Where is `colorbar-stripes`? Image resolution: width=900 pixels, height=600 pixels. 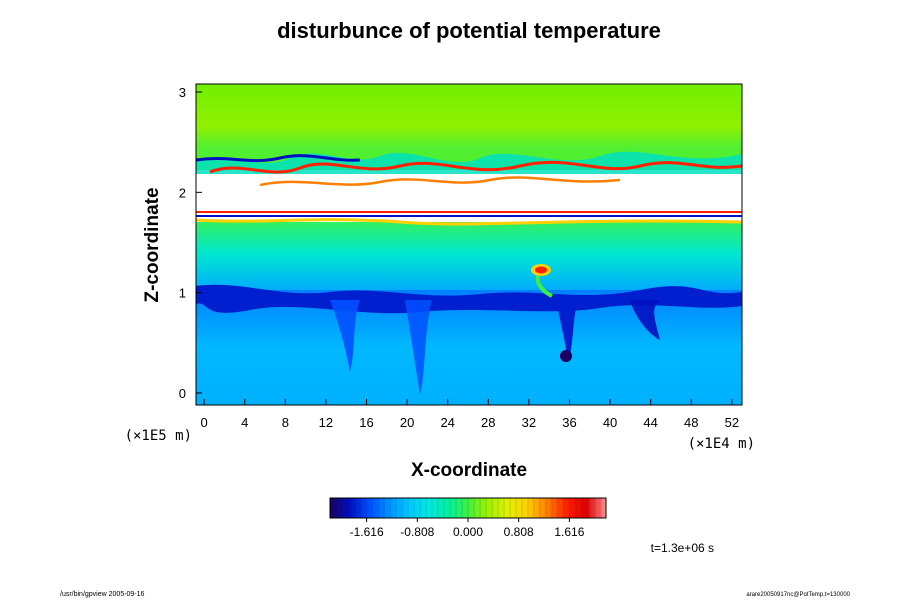 colorbar-stripes is located at coordinates (468, 508).